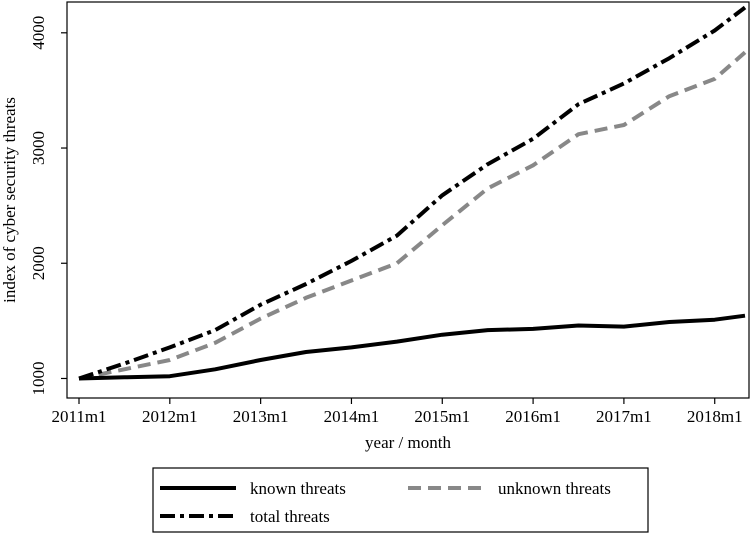 The width and height of the screenshot is (755, 534). Describe the element at coordinates (38, 378) in the screenshot. I see `y-tick-label: 1000` at that location.